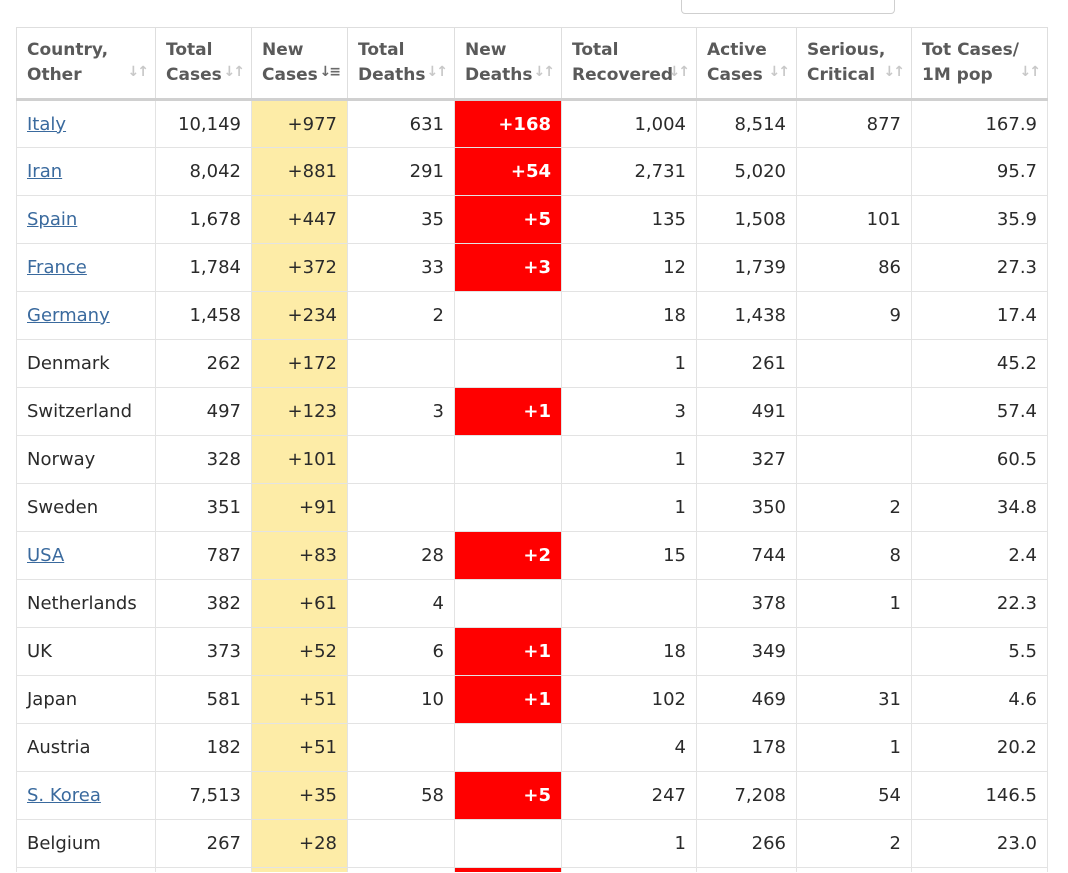  What do you see at coordinates (203, 795) in the screenshot?
I see `total-cases-cell: 7,513` at bounding box center [203, 795].